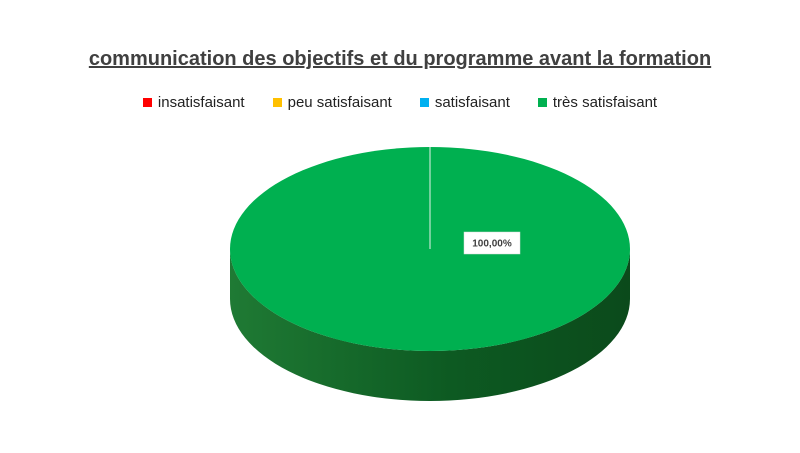  I want to click on data-label-box, so click(492, 243).